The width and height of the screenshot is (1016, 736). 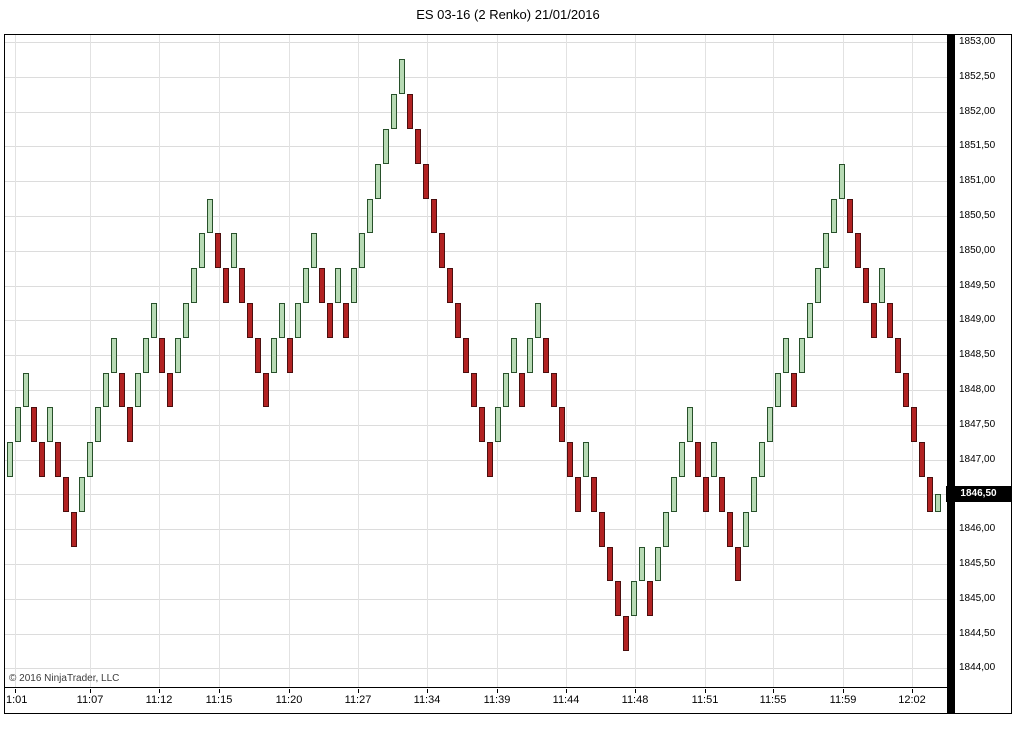 What do you see at coordinates (977, 424) in the screenshot?
I see `y-axis-label: 1847,50` at bounding box center [977, 424].